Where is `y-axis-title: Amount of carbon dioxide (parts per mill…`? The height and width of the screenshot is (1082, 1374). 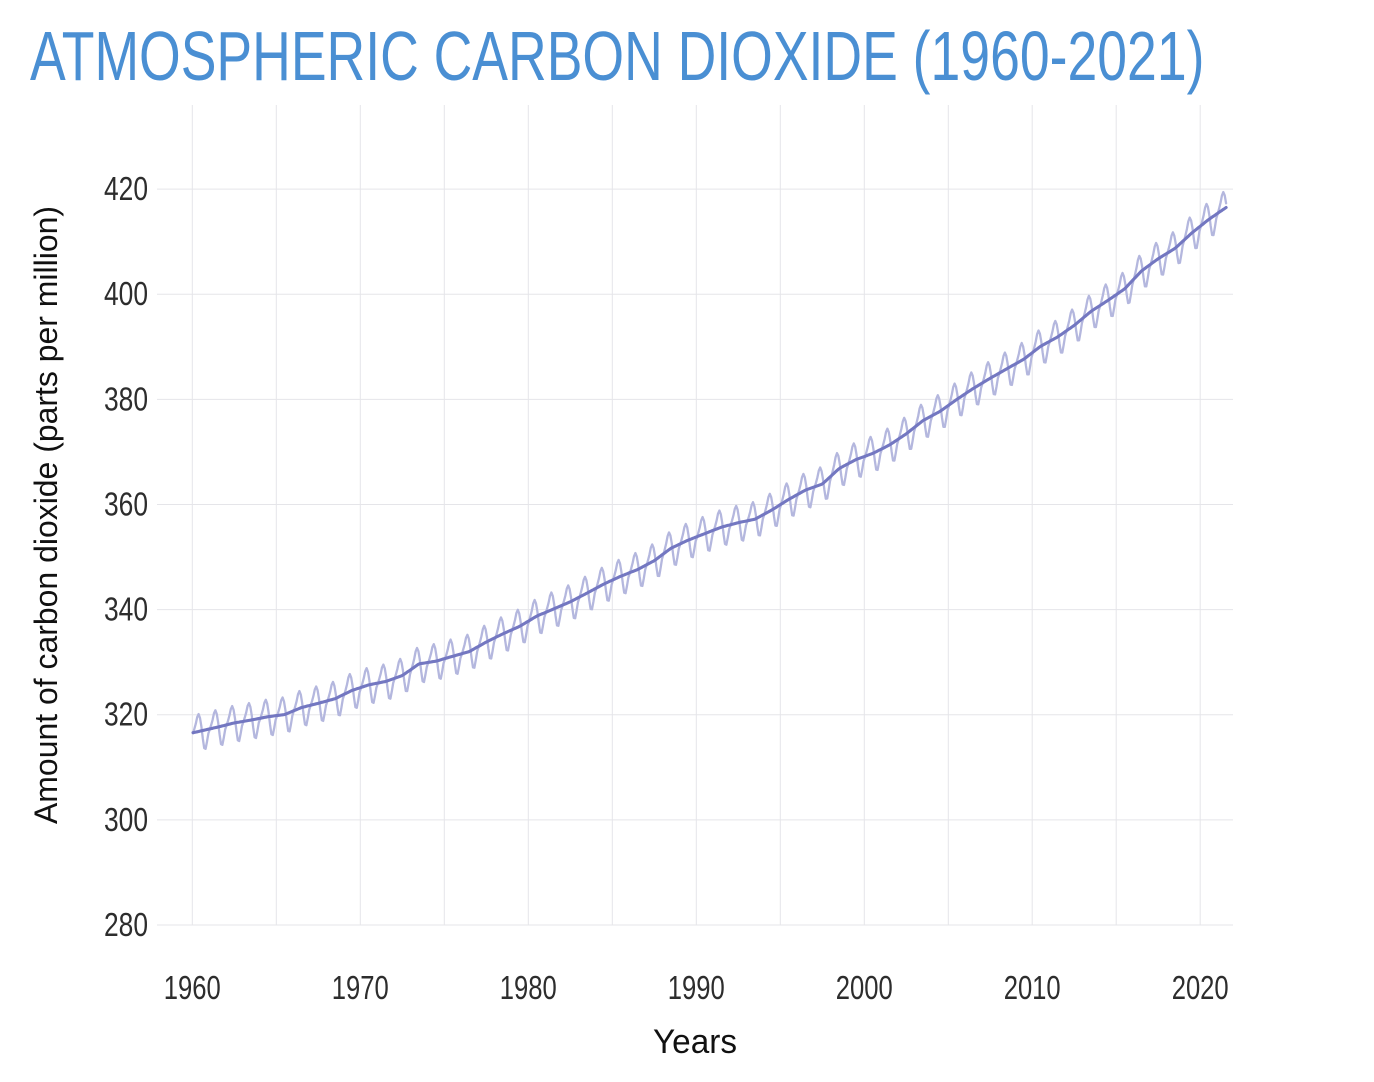
y-axis-title: Amount of carbon dioxide (parts per mill… is located at coordinates (46, 515).